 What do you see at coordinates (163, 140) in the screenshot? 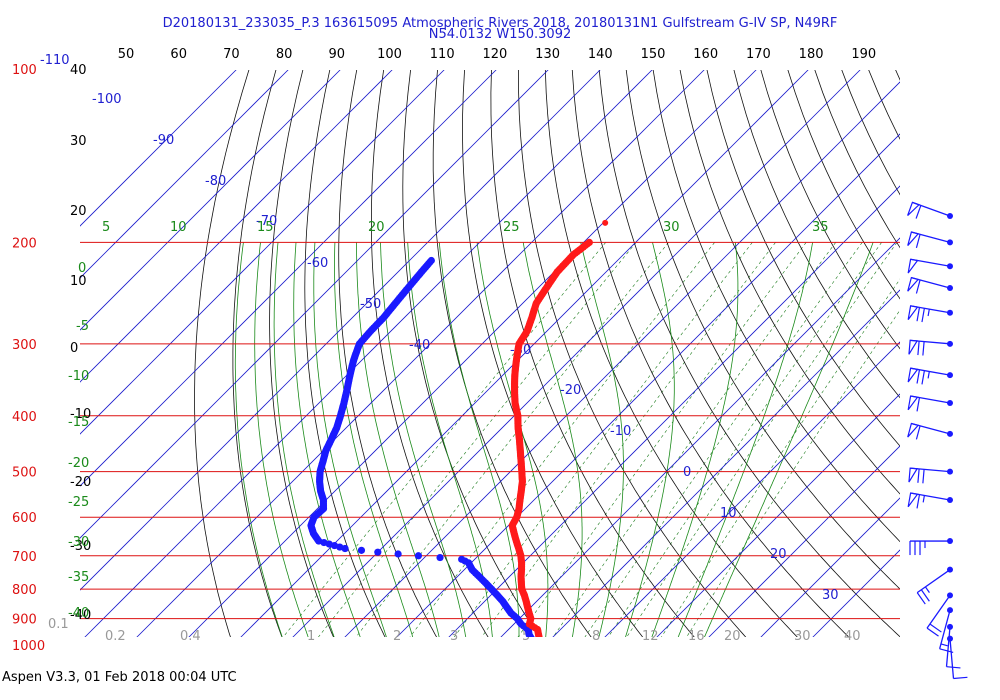
I see `isotherm-label: -90` at bounding box center [163, 140].